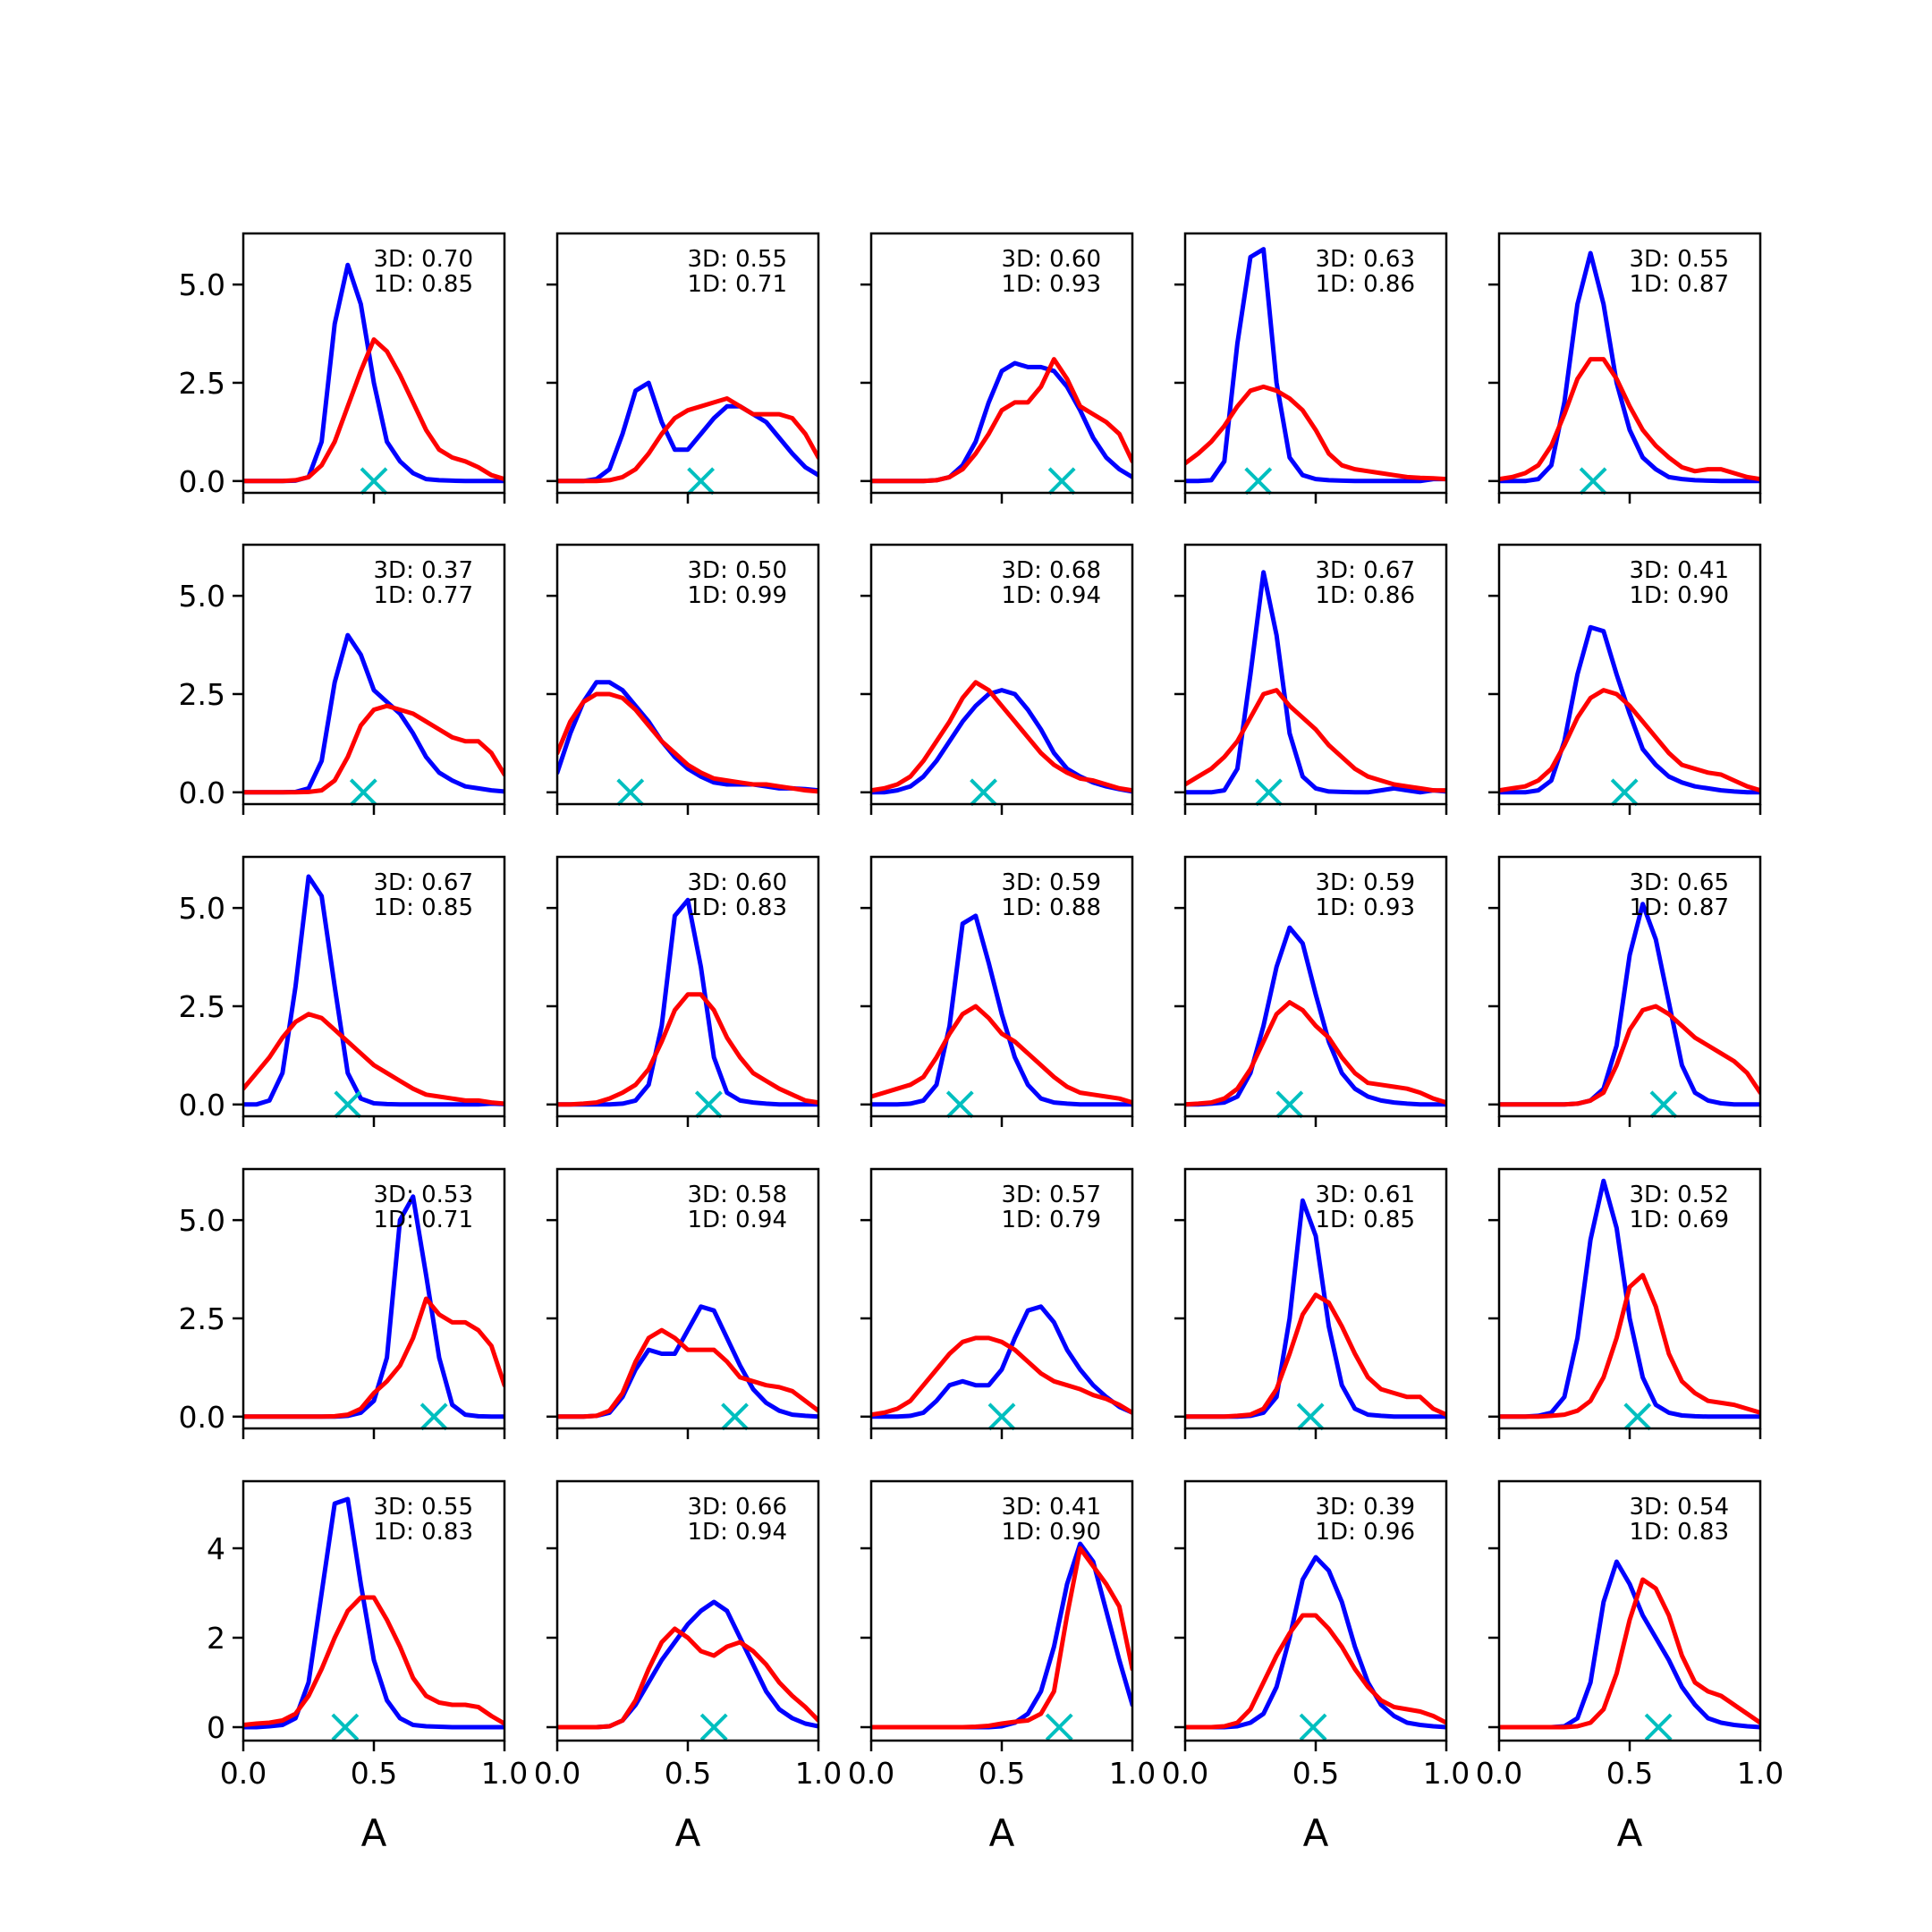  Describe the element at coordinates (737, 595) in the screenshot. I see `label-1d: 1D: 0.99` at that location.